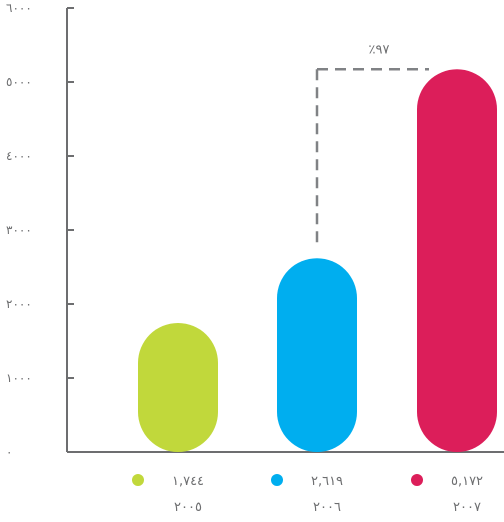  What do you see at coordinates (188, 507) in the screenshot?
I see `x-tick-label: ٢٠٠٥` at bounding box center [188, 507].